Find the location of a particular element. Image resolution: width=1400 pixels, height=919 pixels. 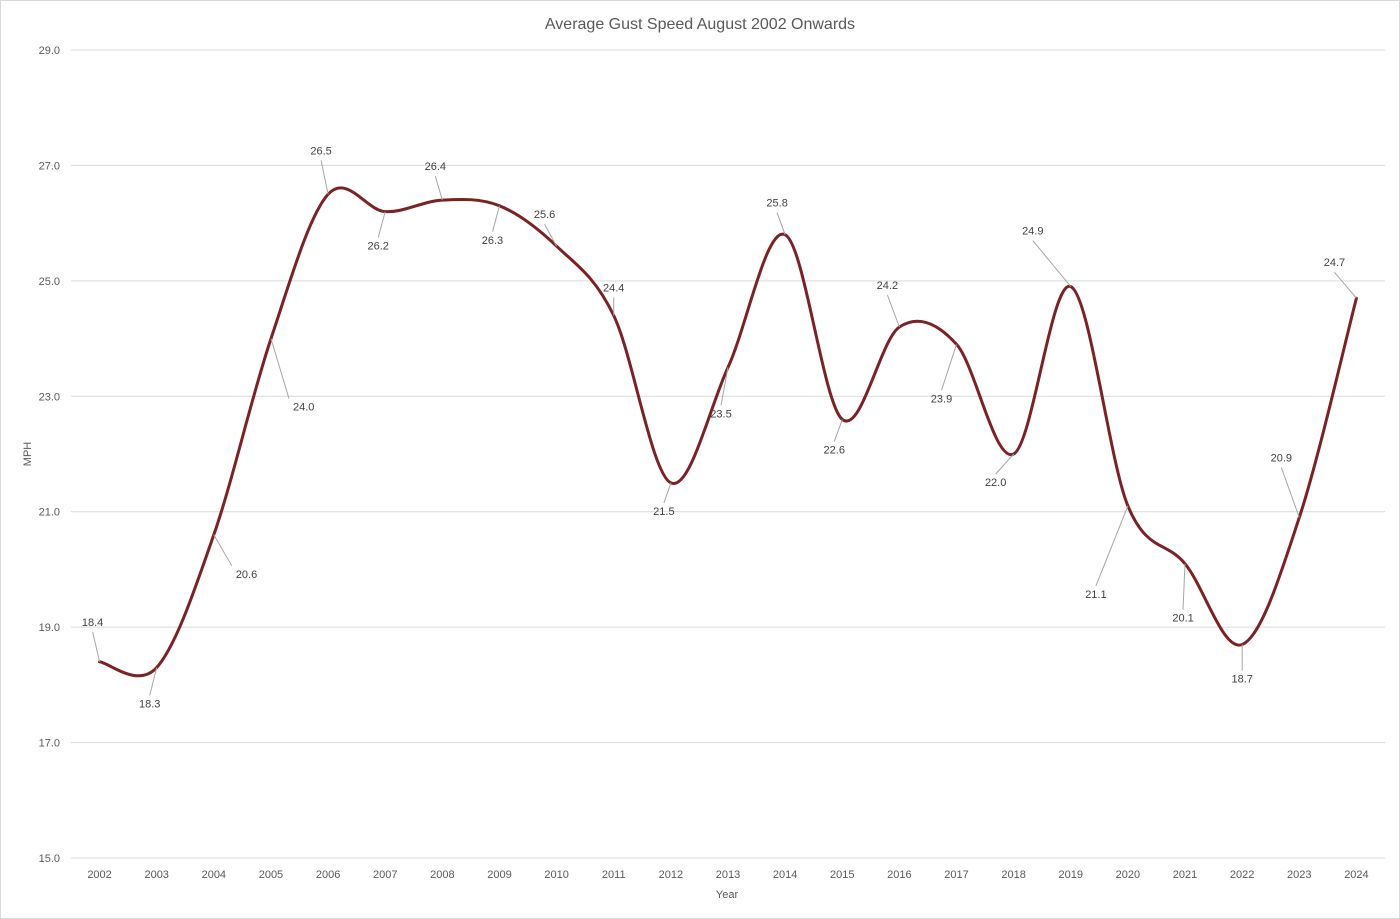

data-label: 21.5 is located at coordinates (663, 512).